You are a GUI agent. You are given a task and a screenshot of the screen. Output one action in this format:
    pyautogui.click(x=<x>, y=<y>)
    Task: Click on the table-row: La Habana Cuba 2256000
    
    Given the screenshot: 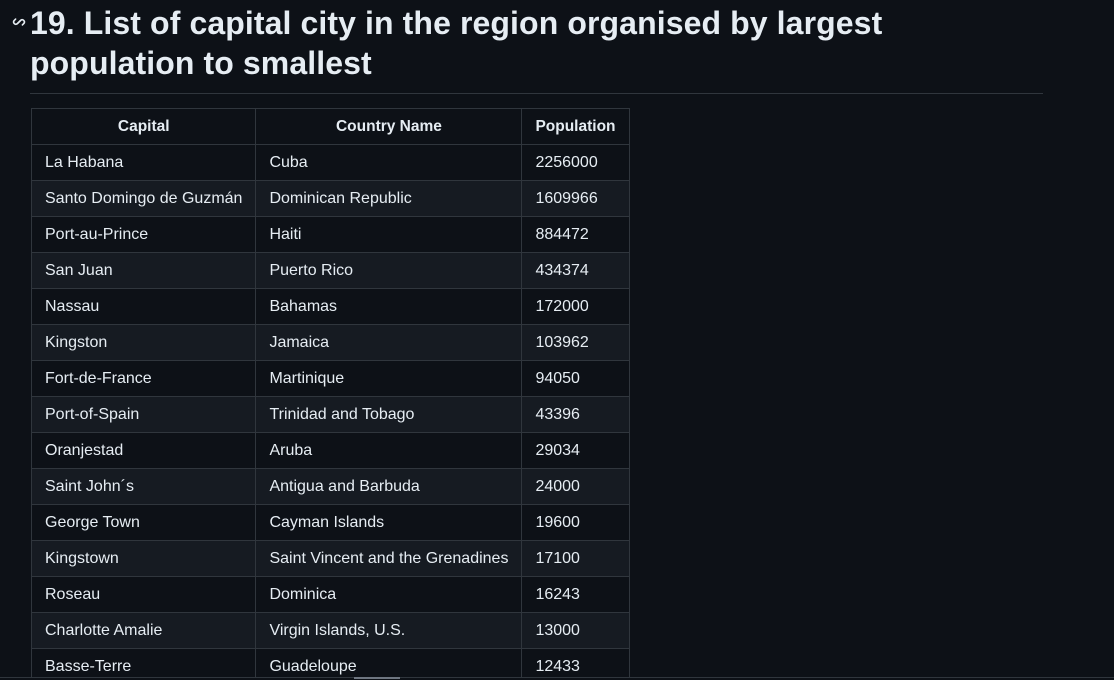 What is the action you would take?
    pyautogui.click(x=330, y=162)
    